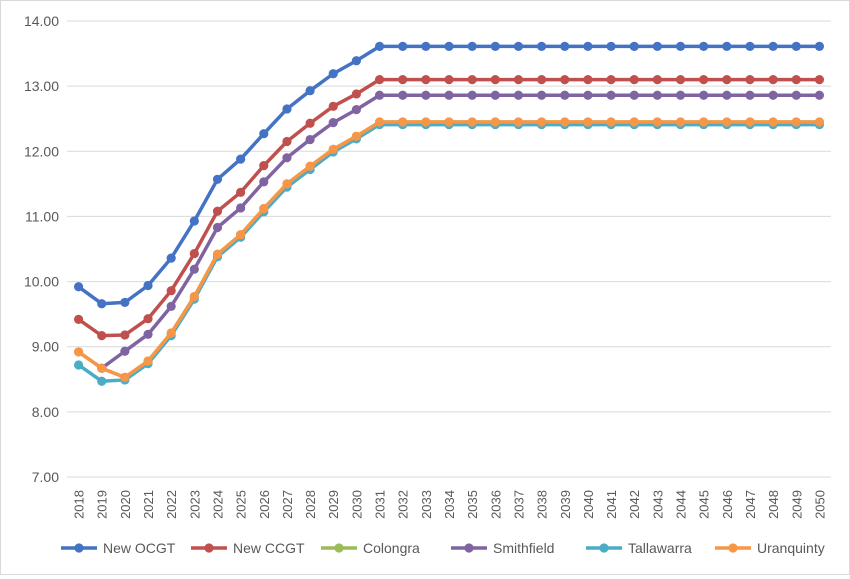 The width and height of the screenshot is (850, 579). Describe the element at coordinates (194, 504) in the screenshot. I see `x-tick-label: 2023` at that location.